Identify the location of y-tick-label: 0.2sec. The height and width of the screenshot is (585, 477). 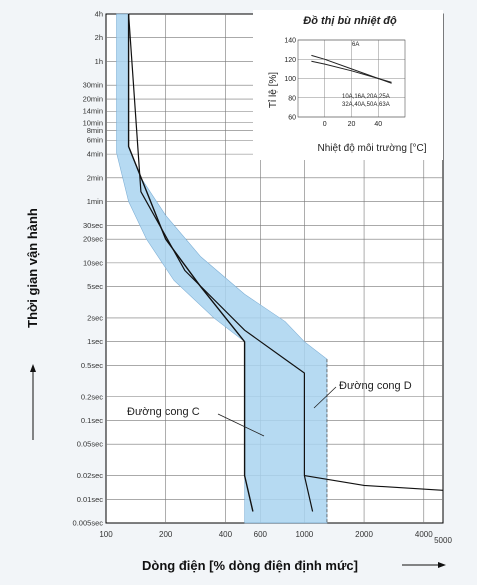
(92, 396).